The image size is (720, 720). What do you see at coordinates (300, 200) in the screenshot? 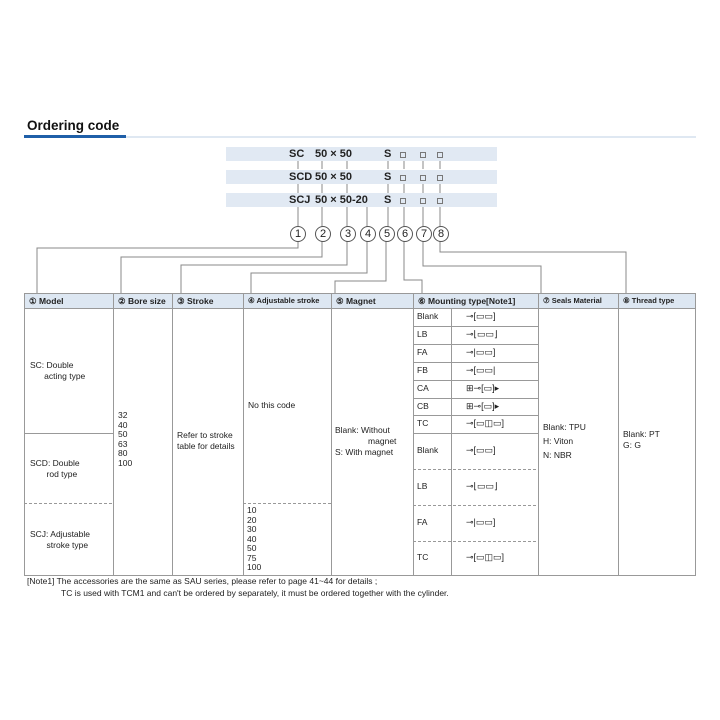
I see `code-model: SCJ` at bounding box center [300, 200].